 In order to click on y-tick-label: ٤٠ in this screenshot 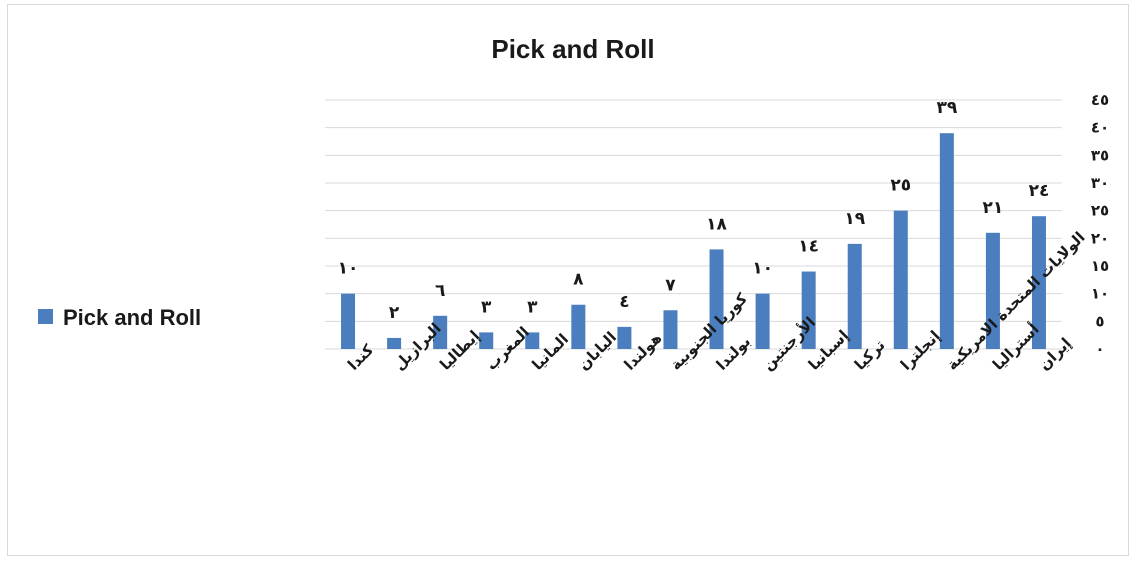, I will do `click(1100, 128)`.